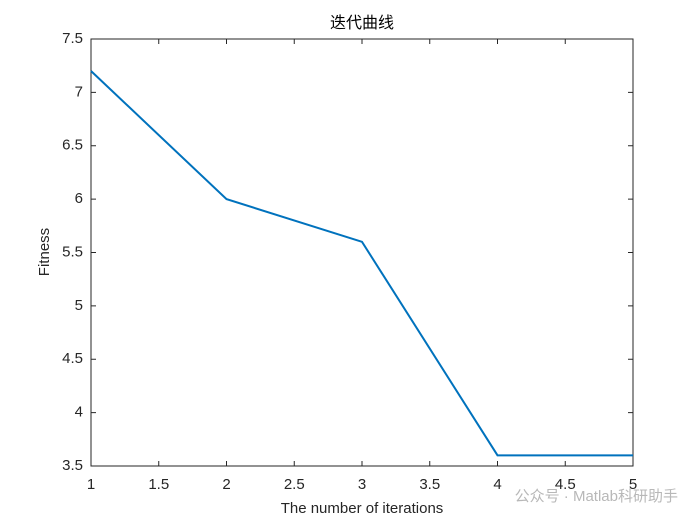 The width and height of the screenshot is (700, 525). What do you see at coordinates (294, 484) in the screenshot?
I see `x-tick-label: 2.5` at bounding box center [294, 484].